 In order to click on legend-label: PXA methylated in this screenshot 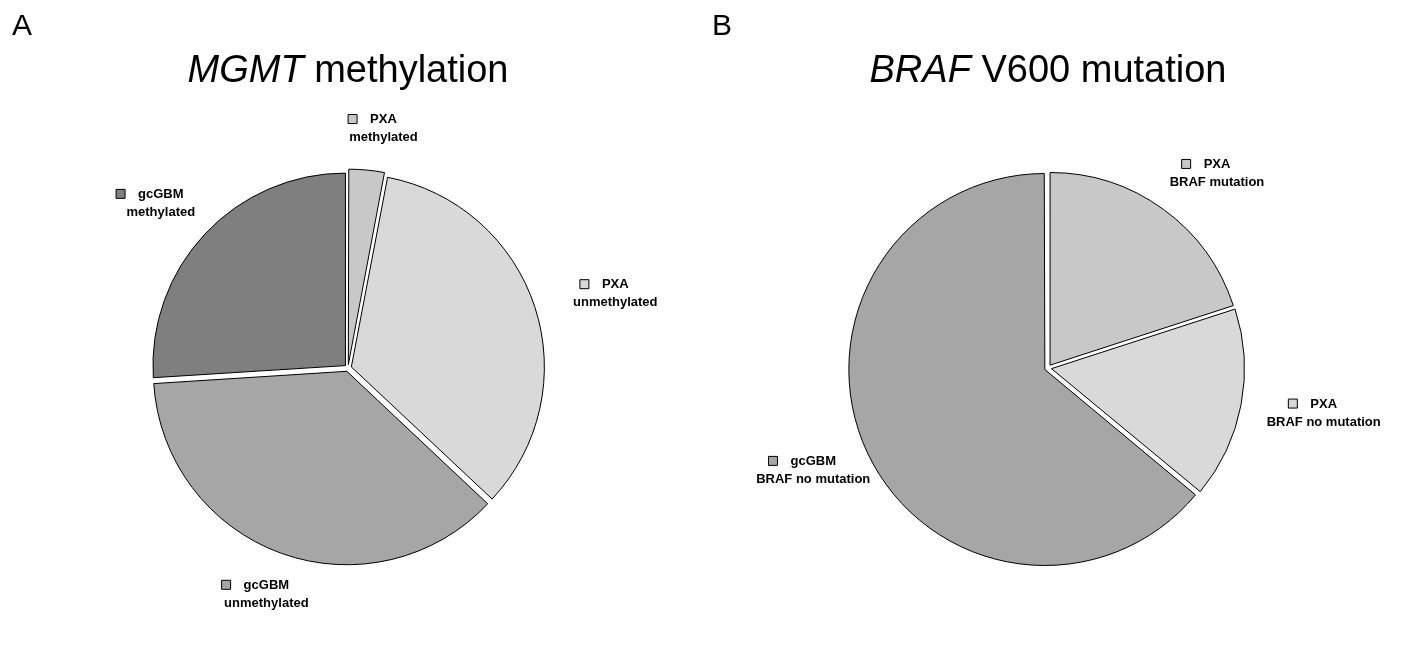, I will do `click(383, 128)`.